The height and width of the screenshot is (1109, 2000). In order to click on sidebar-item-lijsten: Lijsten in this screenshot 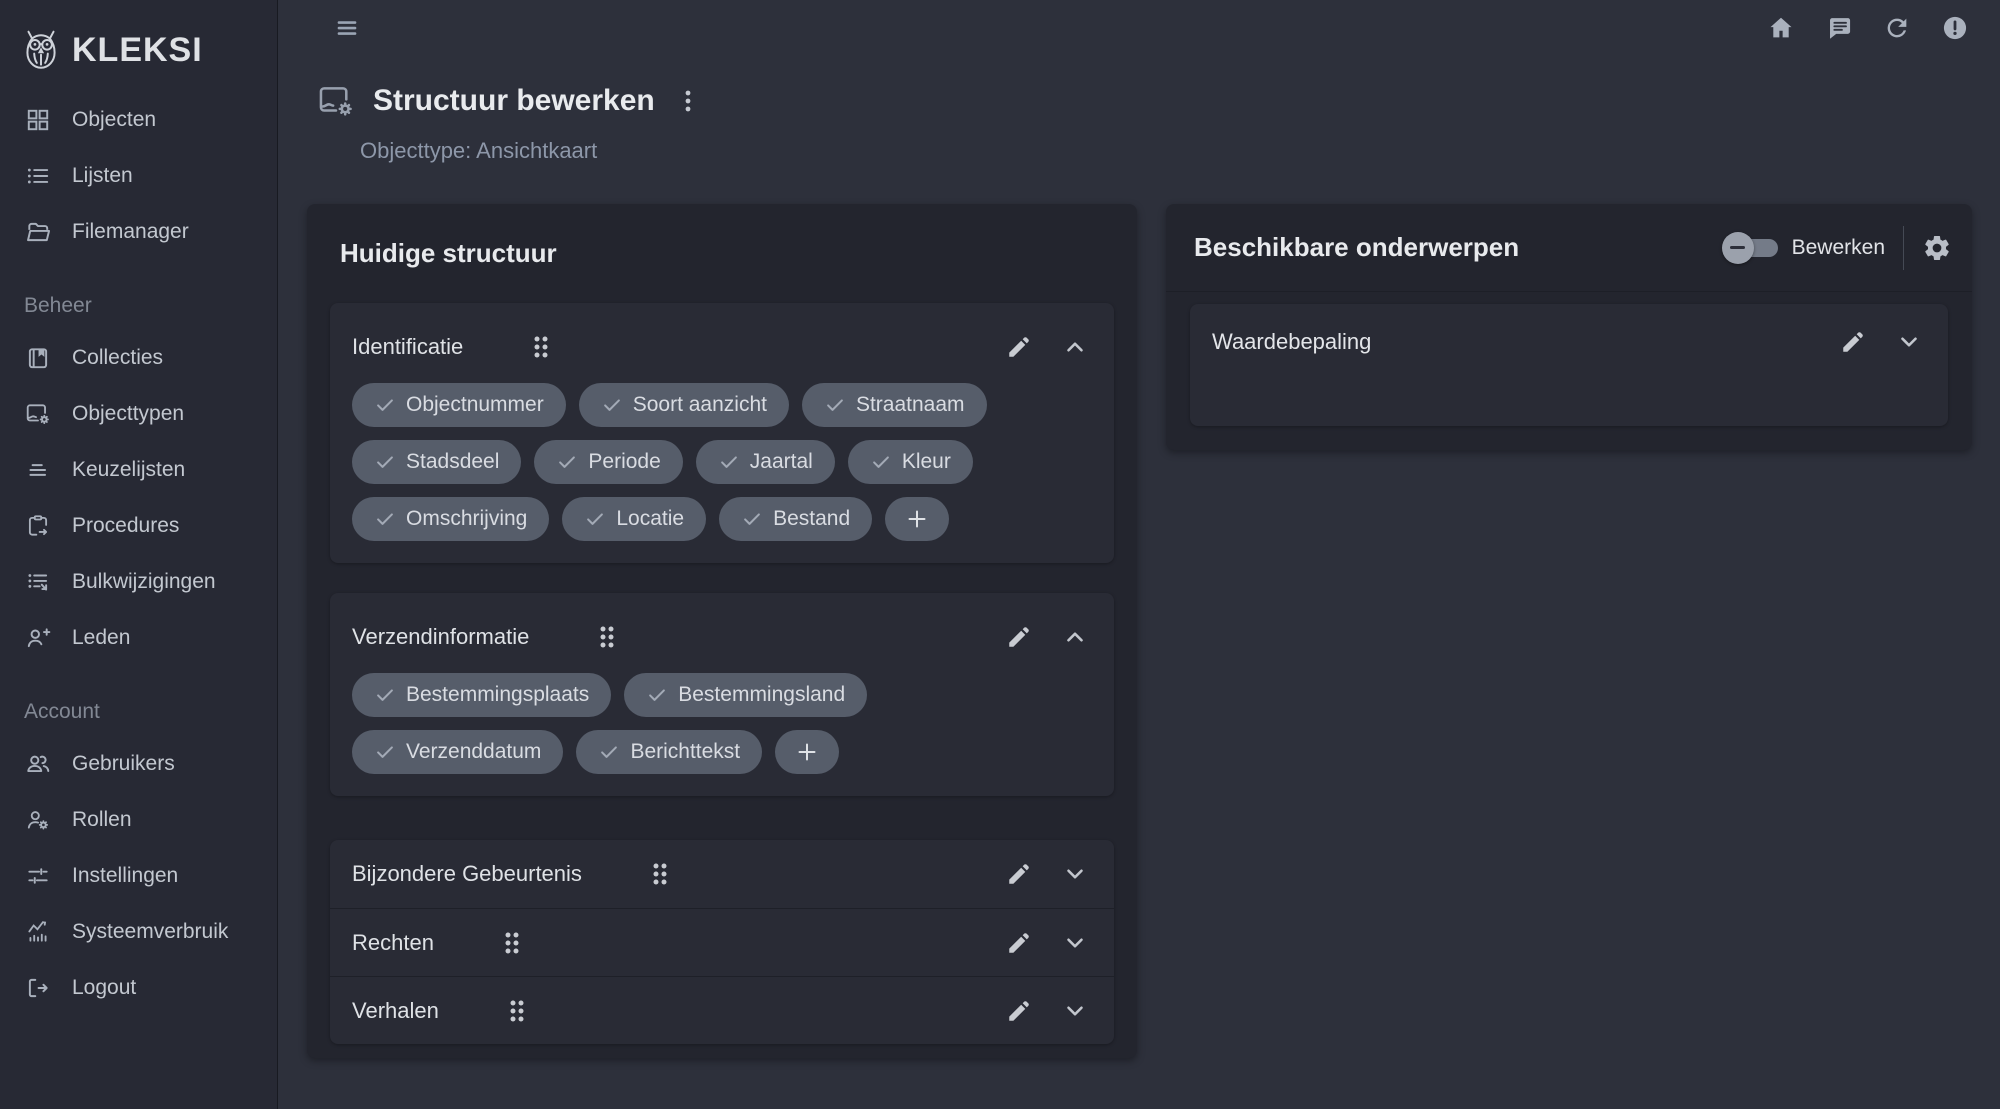, I will do `click(138, 176)`.